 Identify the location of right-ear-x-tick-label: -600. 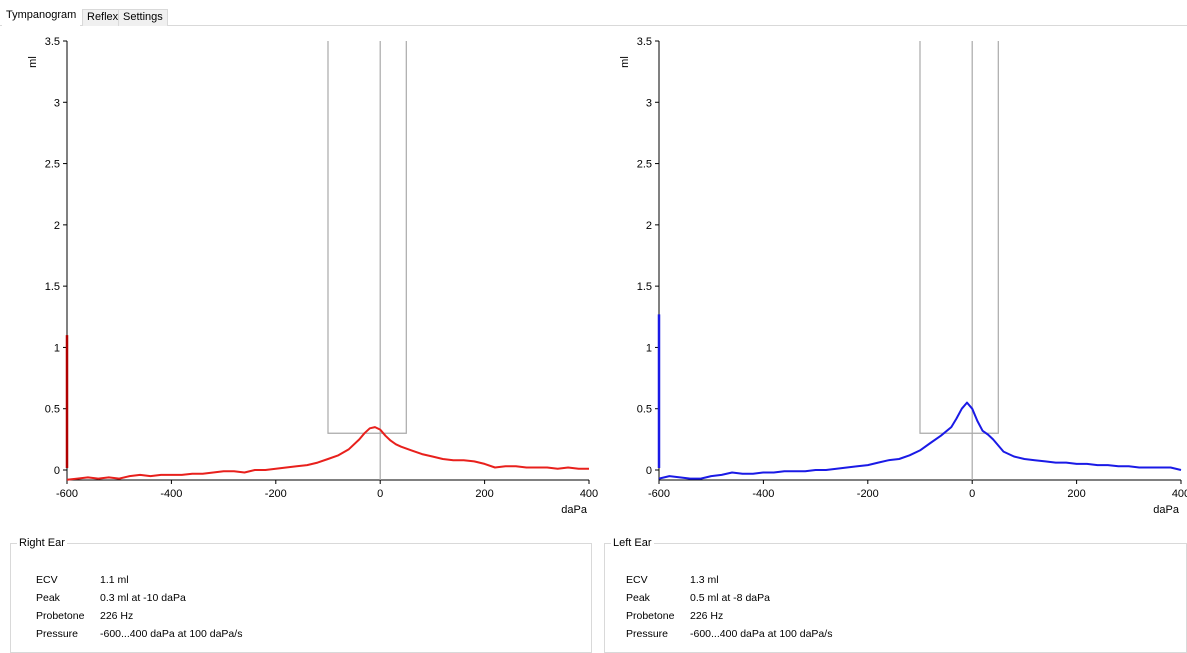
(67, 494).